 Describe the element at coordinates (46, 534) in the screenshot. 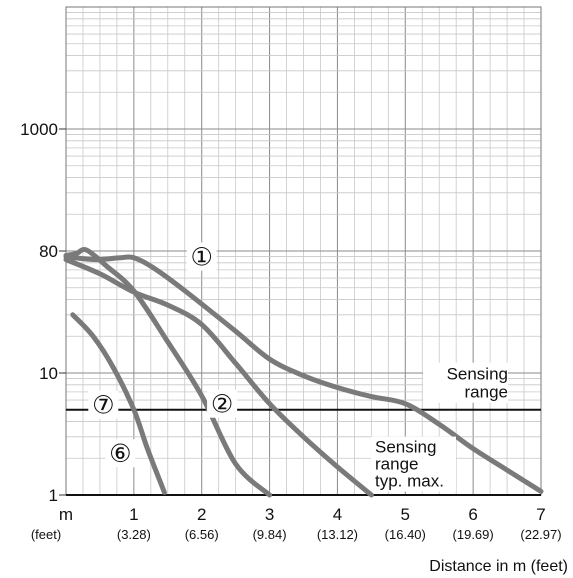

I see `x-unit-sublabel: (feet)` at that location.